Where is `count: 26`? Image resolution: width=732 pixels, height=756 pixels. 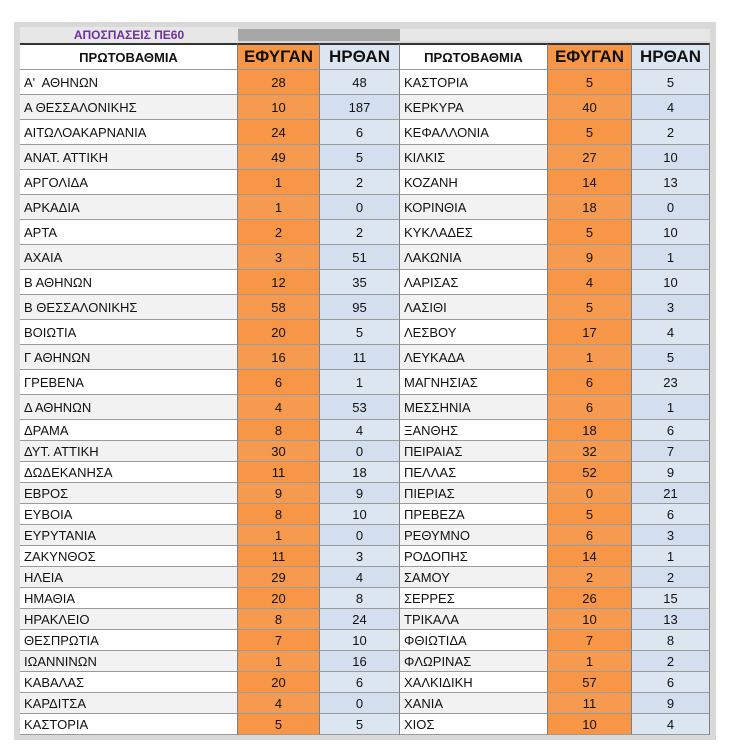 count: 26 is located at coordinates (590, 598).